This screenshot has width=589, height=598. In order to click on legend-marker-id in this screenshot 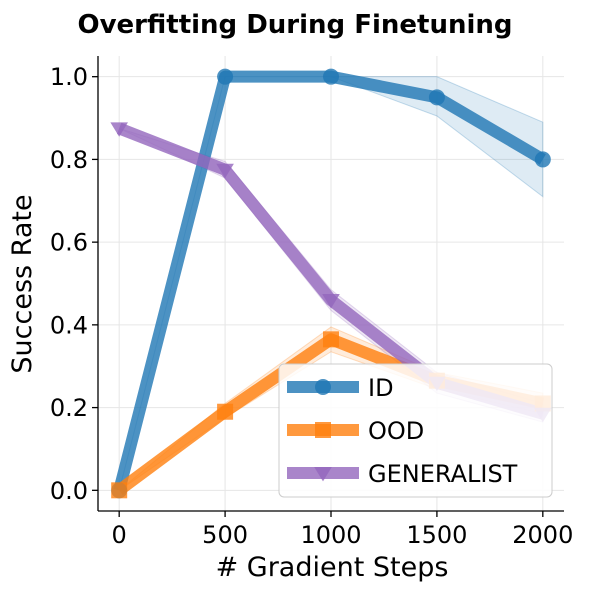, I will do `click(323, 387)`.